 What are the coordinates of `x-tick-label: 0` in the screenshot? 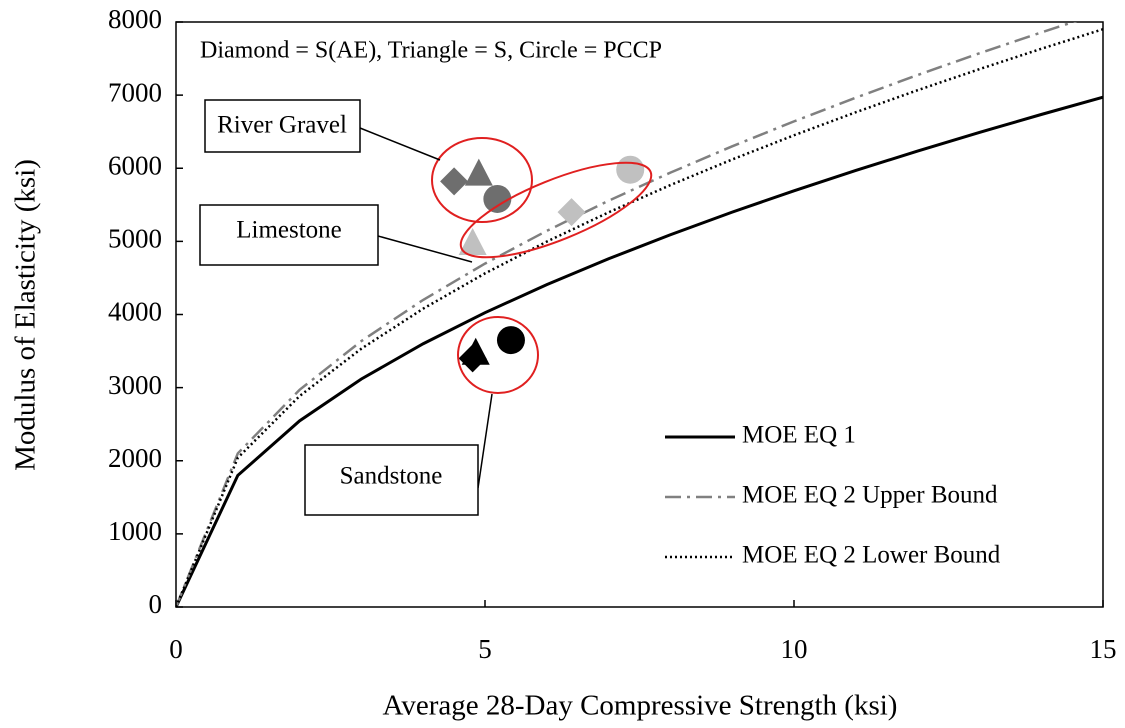 It's located at (176, 649).